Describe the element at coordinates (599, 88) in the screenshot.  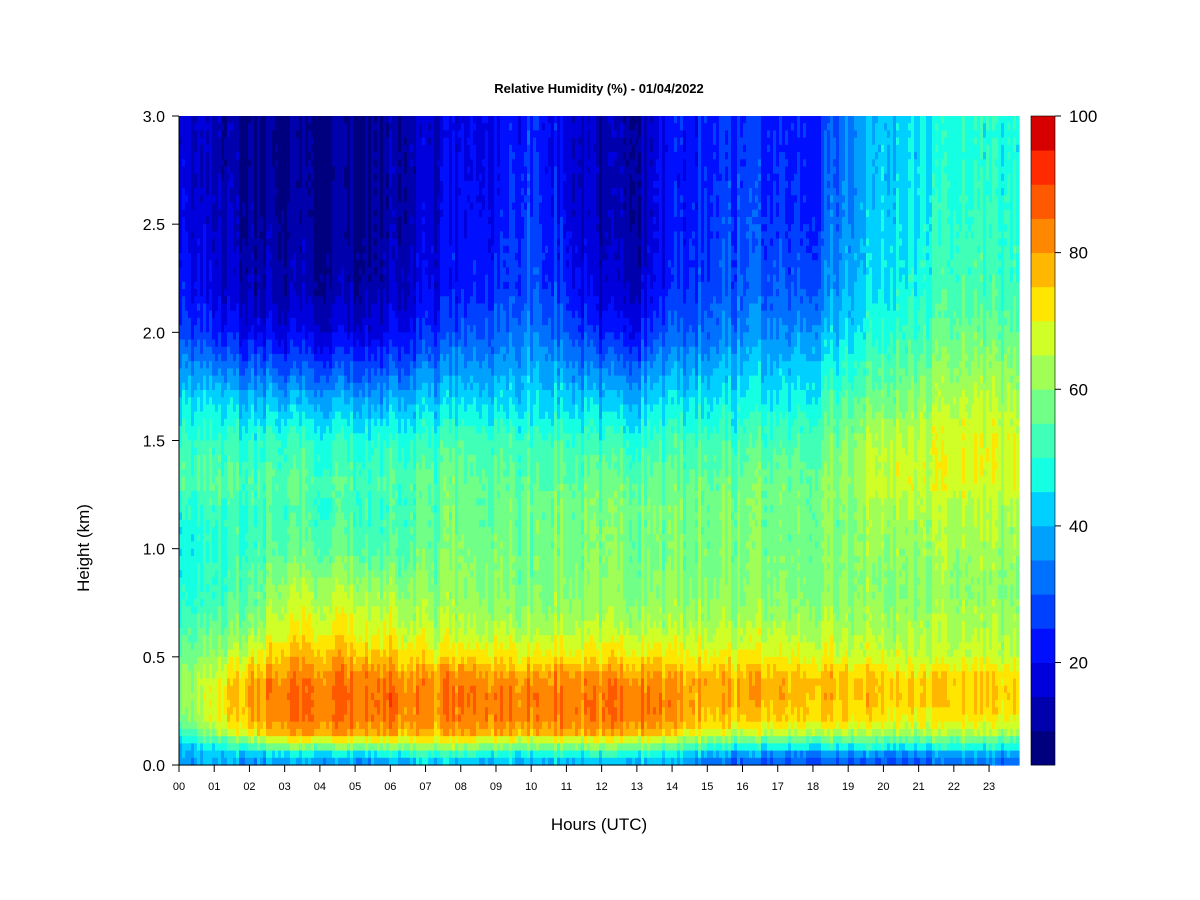
I see `chart-title: Relative Humidity (%) - 01/04/2022` at that location.